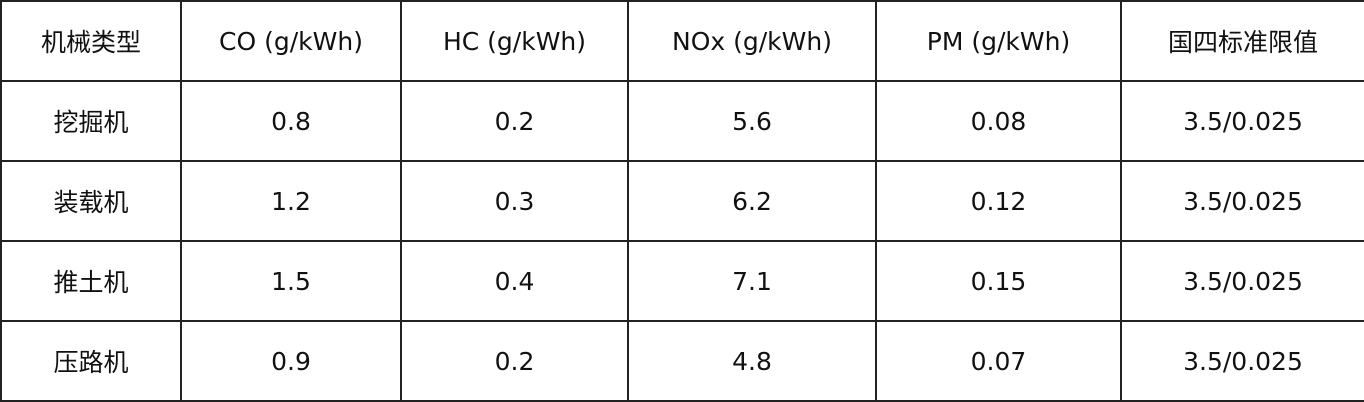 The image size is (1364, 402). Describe the element at coordinates (753, 122) in the screenshot. I see `table-cell: 5.6` at that location.